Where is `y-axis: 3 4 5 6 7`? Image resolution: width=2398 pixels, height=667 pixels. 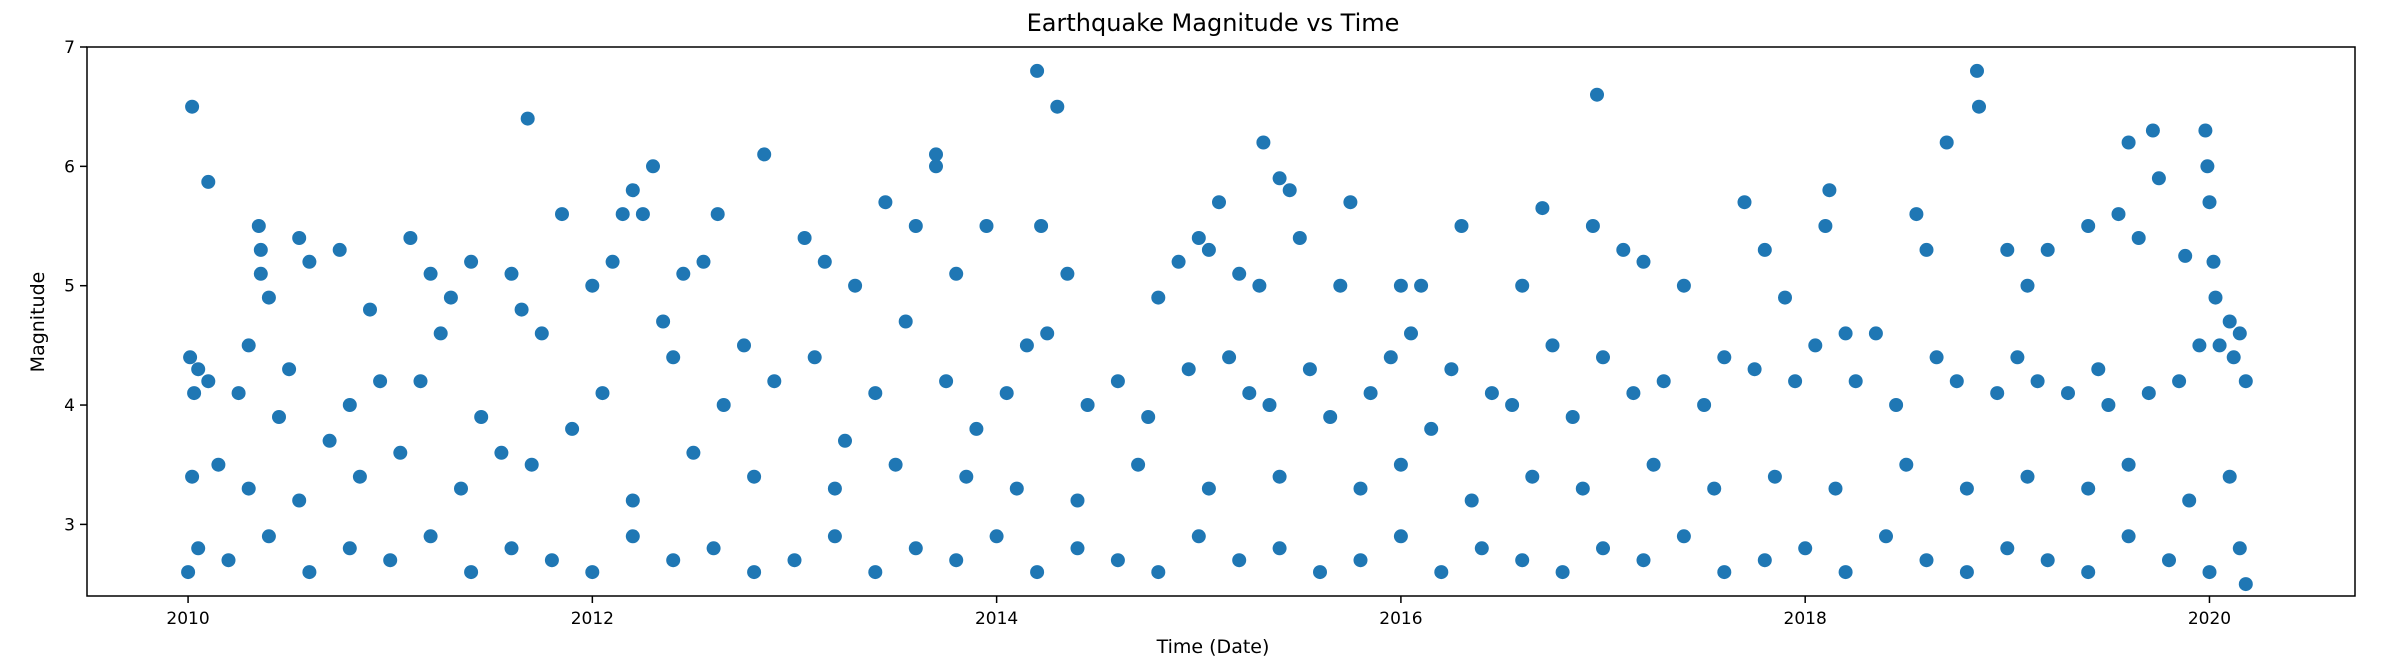
y-axis: 3 4 5 6 7 is located at coordinates (75, 286).